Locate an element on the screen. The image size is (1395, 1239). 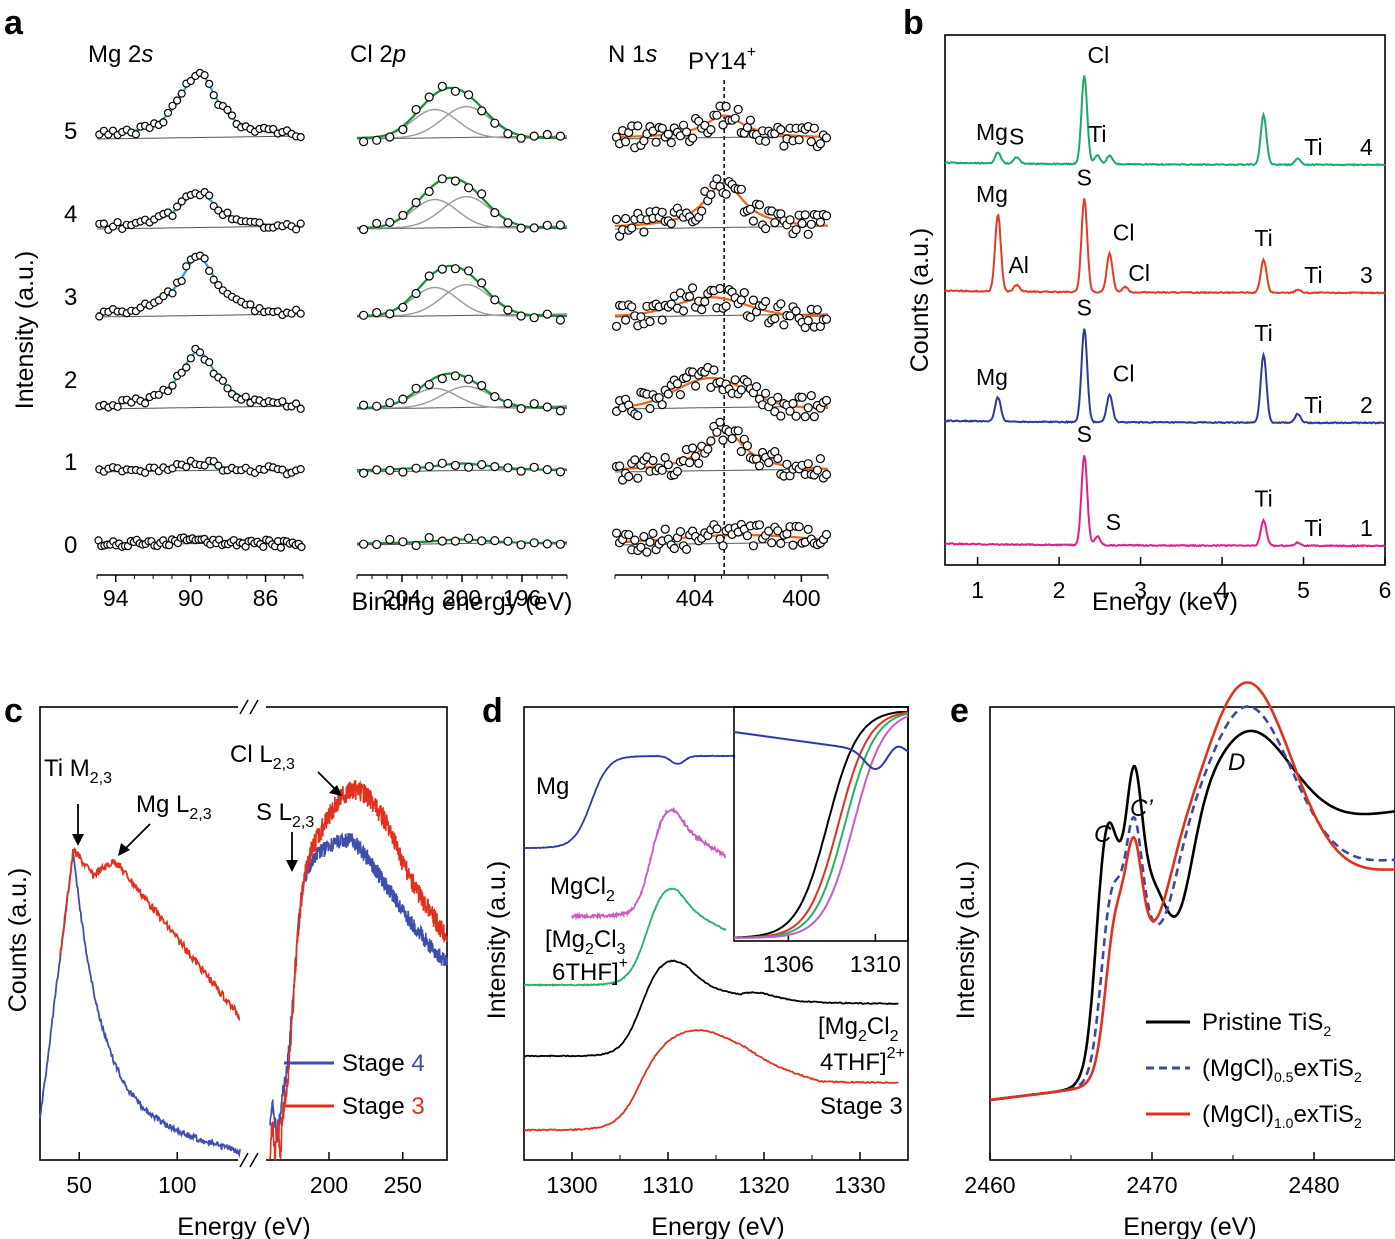
label-mg2cl2-b: 4THF]2+ is located at coordinates (862, 1060).